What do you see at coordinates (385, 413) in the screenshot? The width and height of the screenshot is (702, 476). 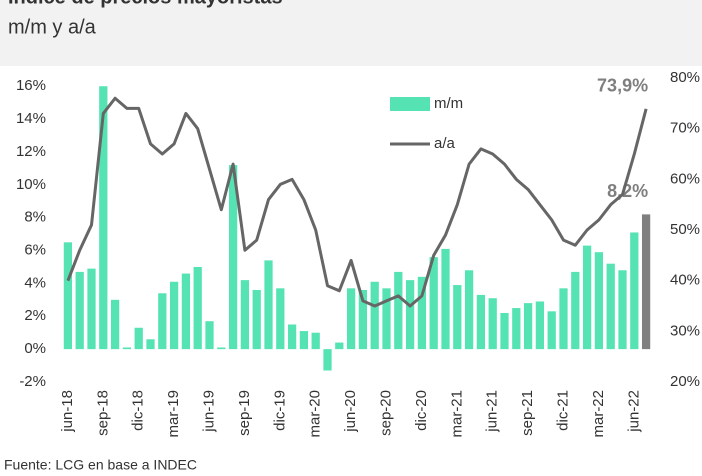 I see `x-tick-label: sep-20` at bounding box center [385, 413].